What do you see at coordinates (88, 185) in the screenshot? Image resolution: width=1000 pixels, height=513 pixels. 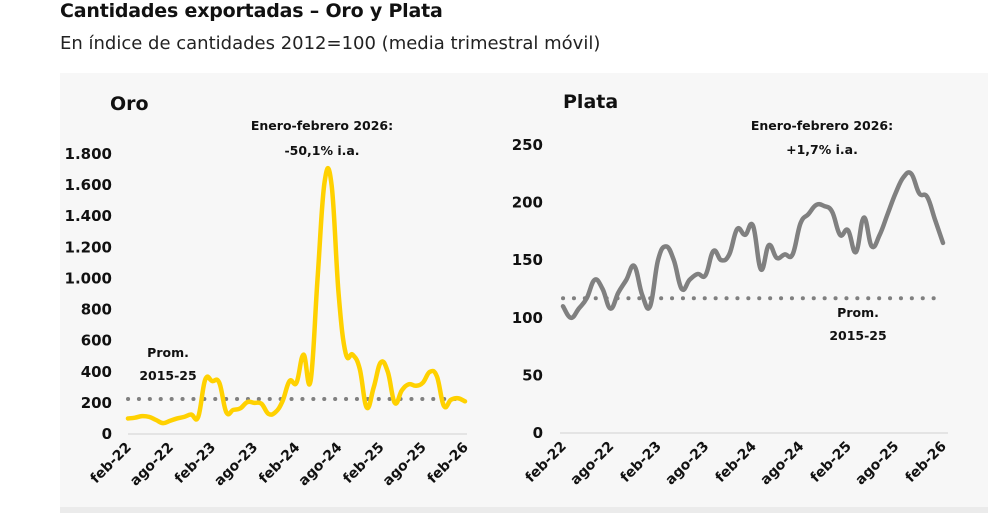 I see `oro-y-tick-label: 1.600` at bounding box center [88, 185].